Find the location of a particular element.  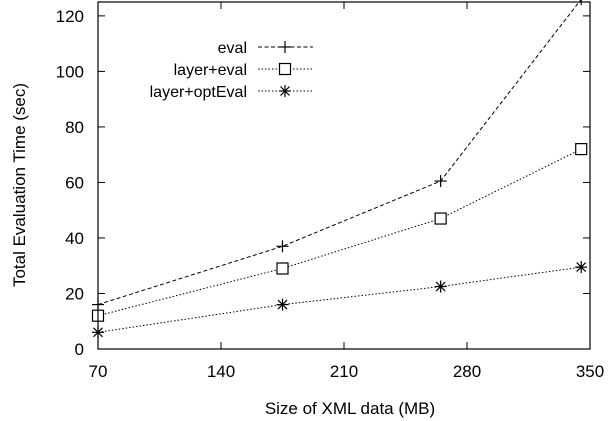

x-tick-label: 70 is located at coordinates (98, 371).